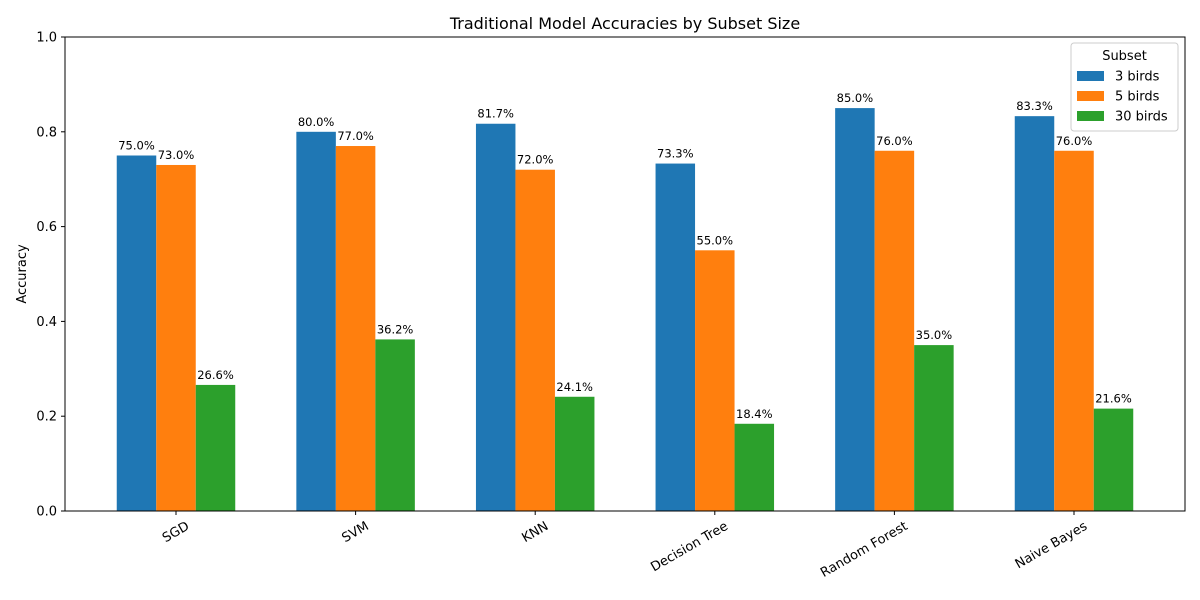  Describe the element at coordinates (495, 114) in the screenshot. I see `data-label-0-2: 81.7%` at that location.